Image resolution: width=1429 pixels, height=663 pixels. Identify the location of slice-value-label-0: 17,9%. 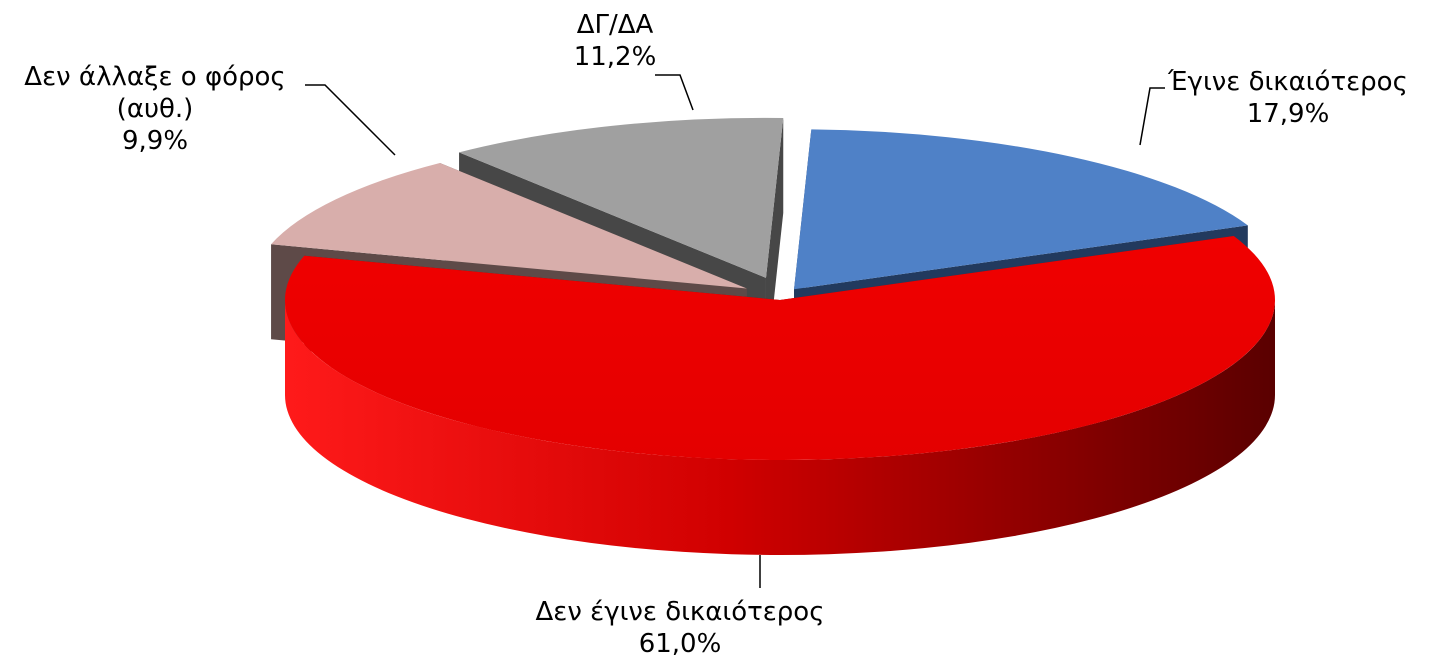
(1288, 114).